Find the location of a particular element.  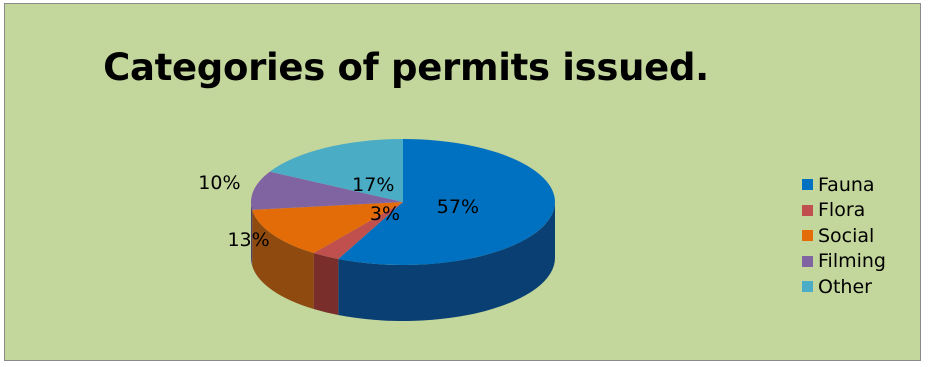

pie-slice-fauna is located at coordinates (446, 202).